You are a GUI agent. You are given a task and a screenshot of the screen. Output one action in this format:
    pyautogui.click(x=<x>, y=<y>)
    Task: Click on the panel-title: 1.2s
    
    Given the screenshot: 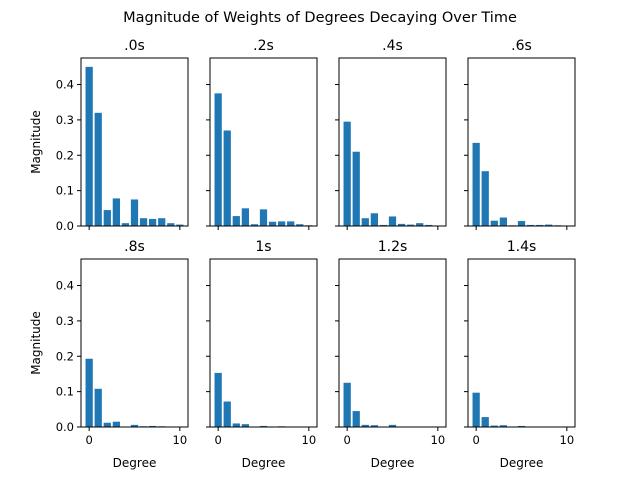 What is the action you would take?
    pyautogui.click(x=393, y=247)
    